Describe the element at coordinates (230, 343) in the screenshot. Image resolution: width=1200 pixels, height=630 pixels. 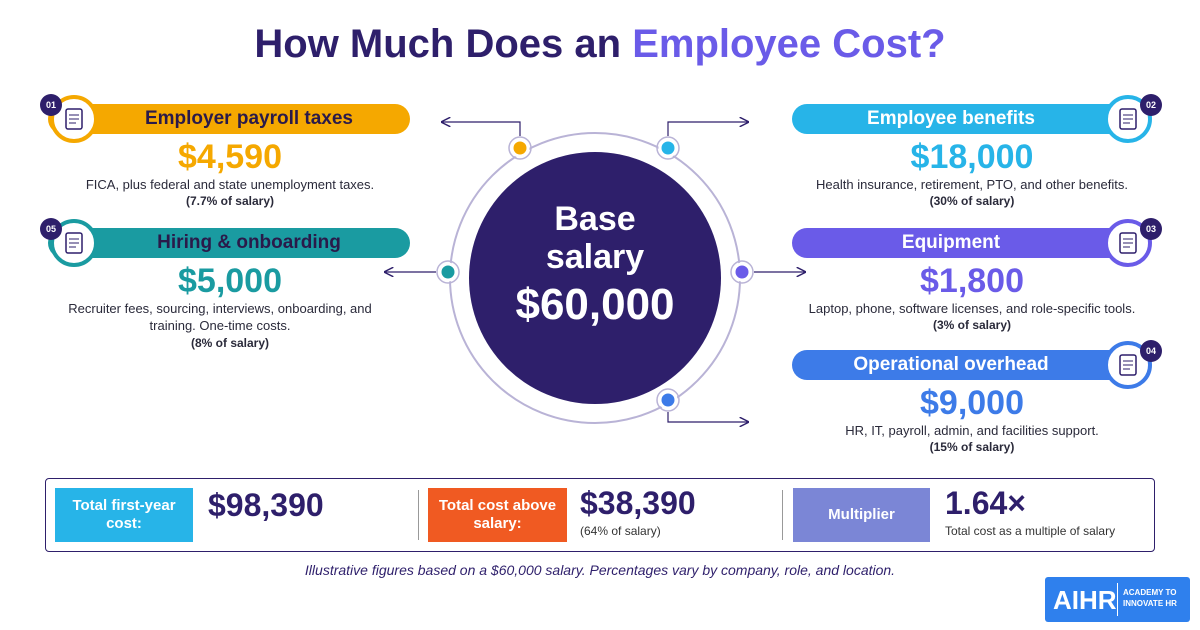
I see `card-percent: (8% of salary)` at that location.